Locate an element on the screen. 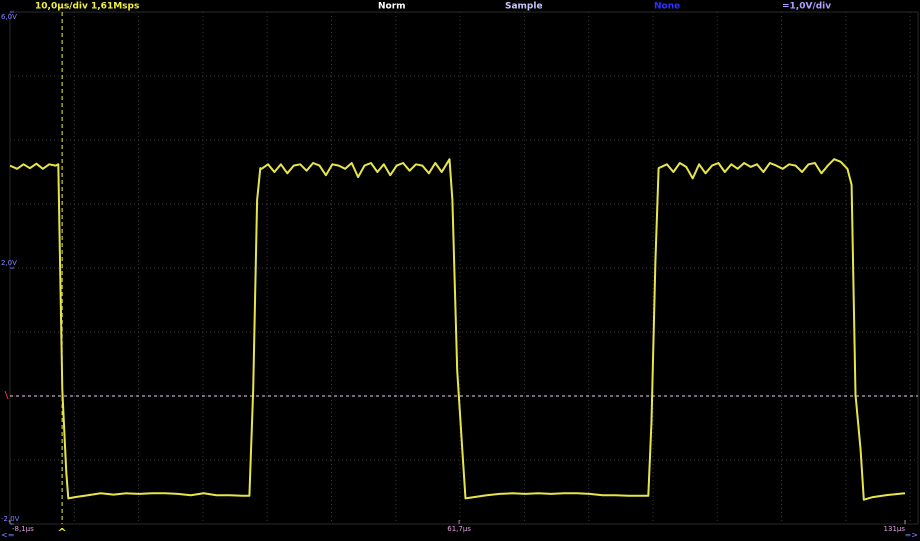 This screenshot has height=541, width=920. x-tick-label: 131µs is located at coordinates (895, 529).